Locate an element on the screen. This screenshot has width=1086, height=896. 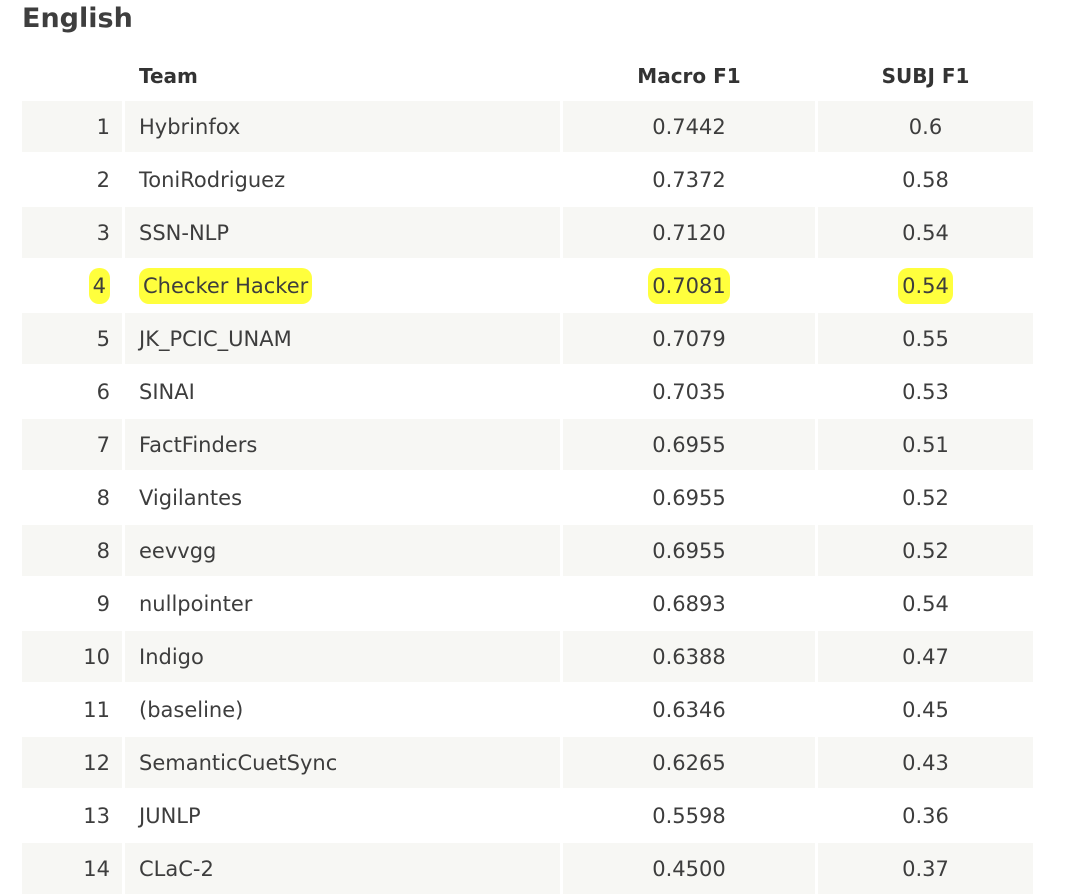
subj-f1-cell-text: 0.36 is located at coordinates (925, 815).